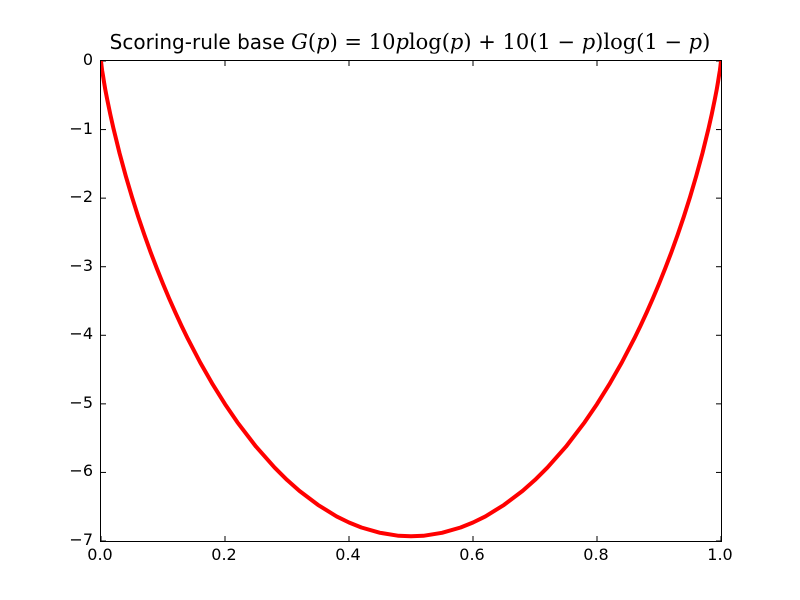  Describe the element at coordinates (81, 197) in the screenshot. I see `y-tick-label: −2` at that location.